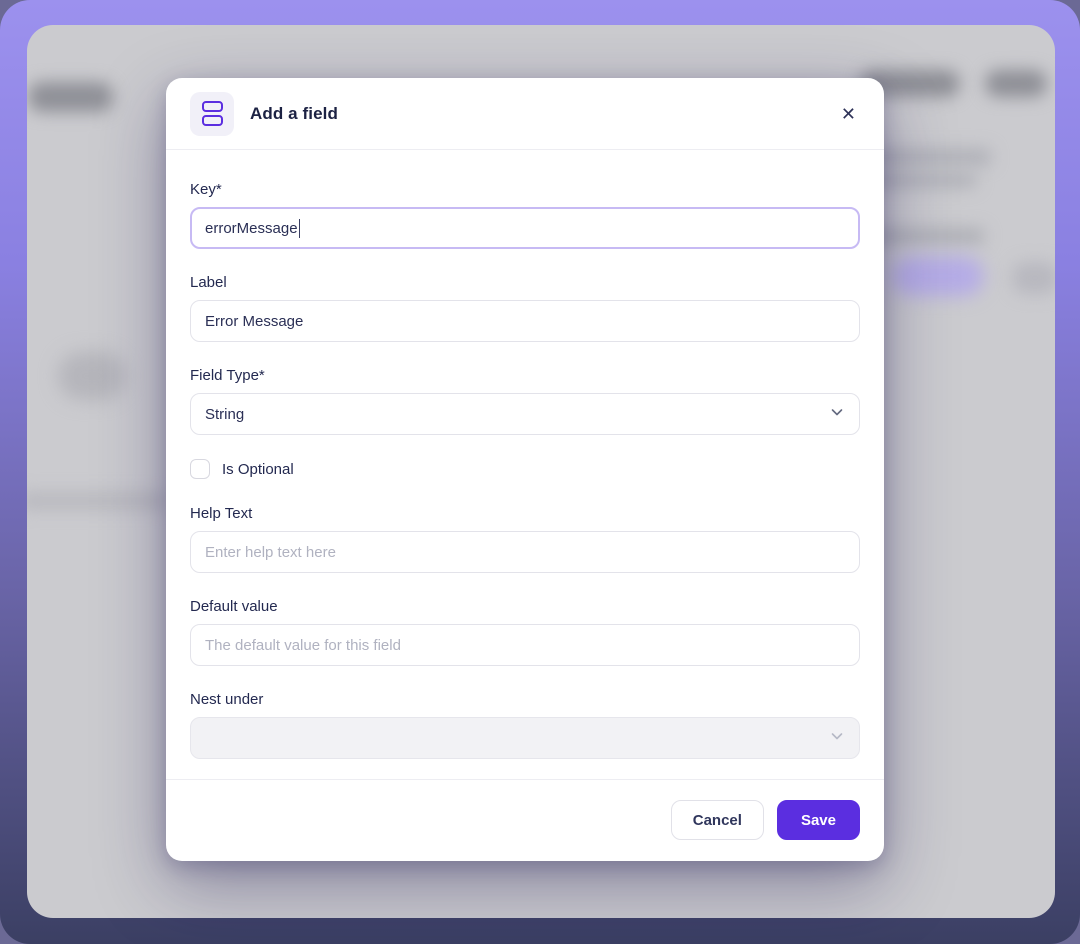  Describe the element at coordinates (212, 120) in the screenshot. I see `stack-rect-bottom` at that location.